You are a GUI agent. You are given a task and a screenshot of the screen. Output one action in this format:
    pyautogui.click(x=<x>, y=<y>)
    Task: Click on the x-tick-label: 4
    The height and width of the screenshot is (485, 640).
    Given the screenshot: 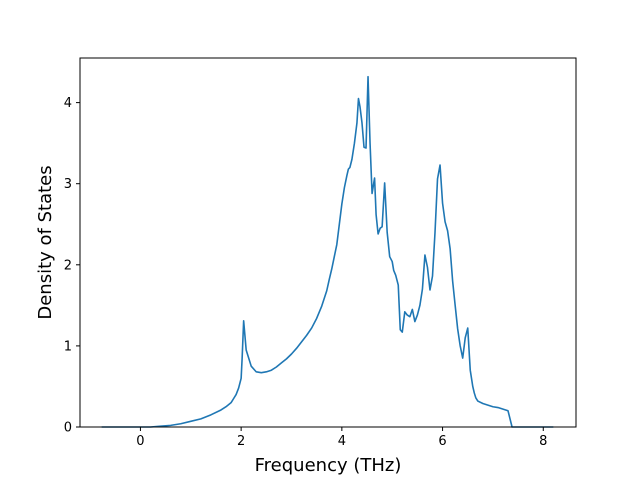 What is the action you would take?
    pyautogui.click(x=342, y=441)
    